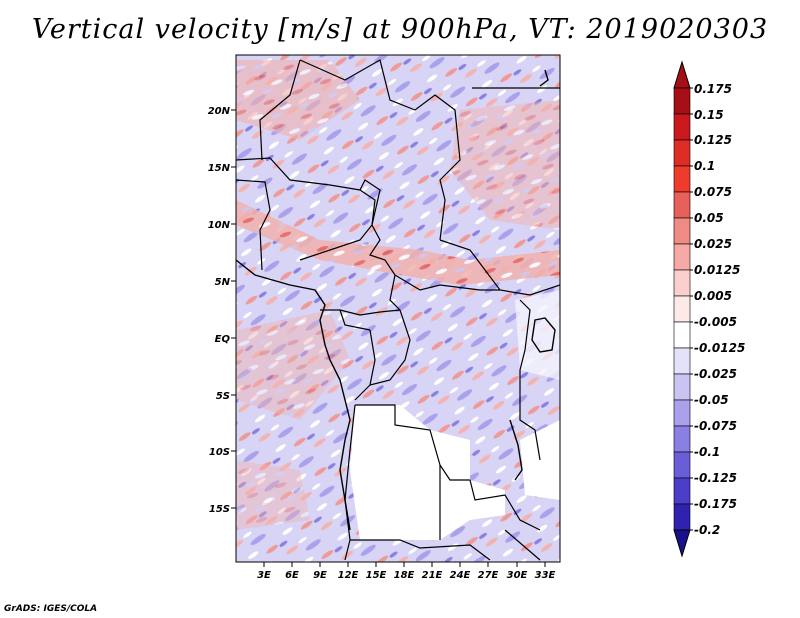 The height and width of the screenshot is (618, 800). What do you see at coordinates (219, 111) in the screenshot?
I see `lat-label: 20N` at bounding box center [219, 111].